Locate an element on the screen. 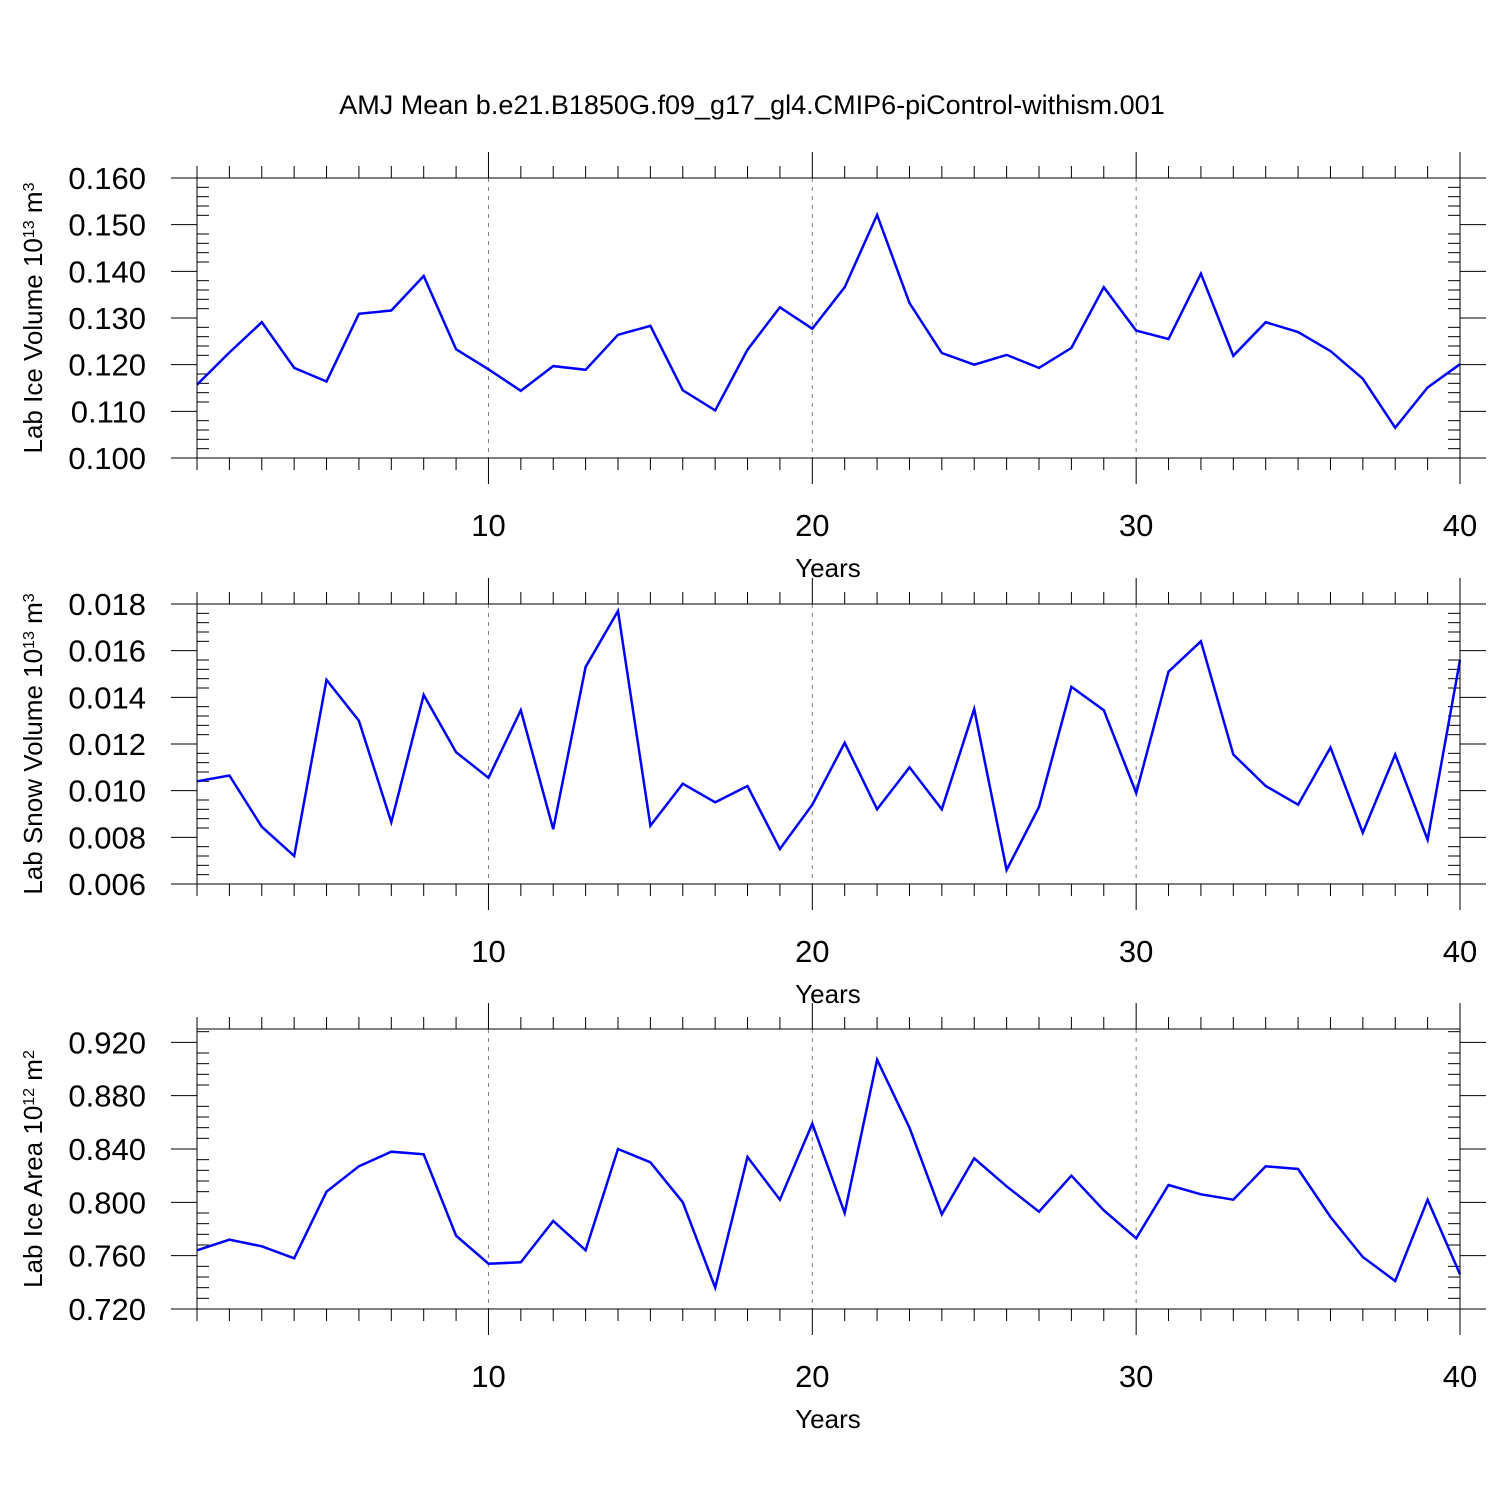 The width and height of the screenshot is (1500, 1500). y-axis-label: Lab Ice Volume 1013 m3 is located at coordinates (33, 317).